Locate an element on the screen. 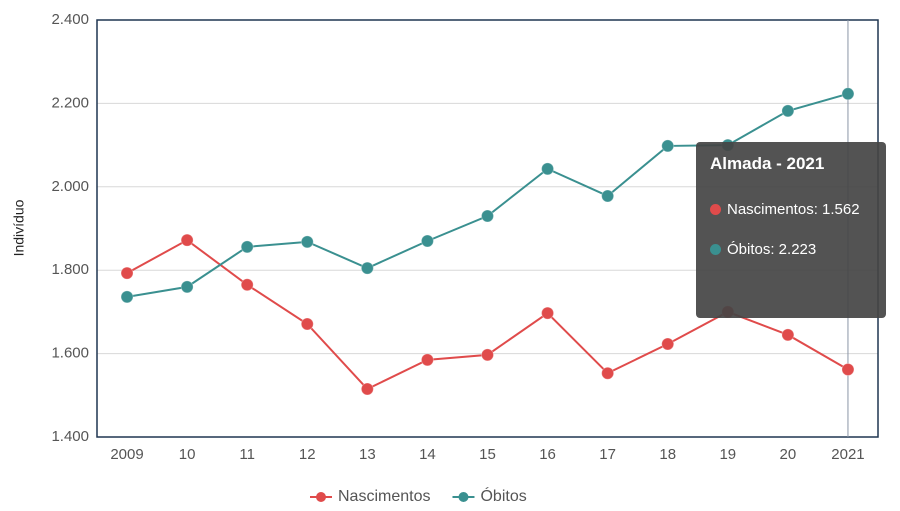 Image resolution: width=900 pixels, height=511 pixels. x-tick-label: 15 is located at coordinates (487, 454).